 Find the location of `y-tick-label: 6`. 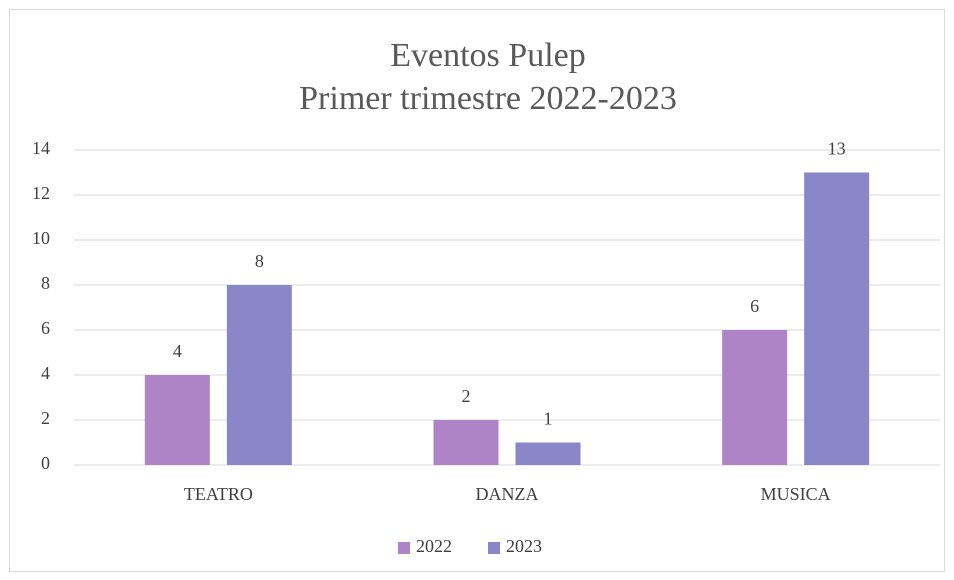

y-tick-label: 6 is located at coordinates (45, 328).